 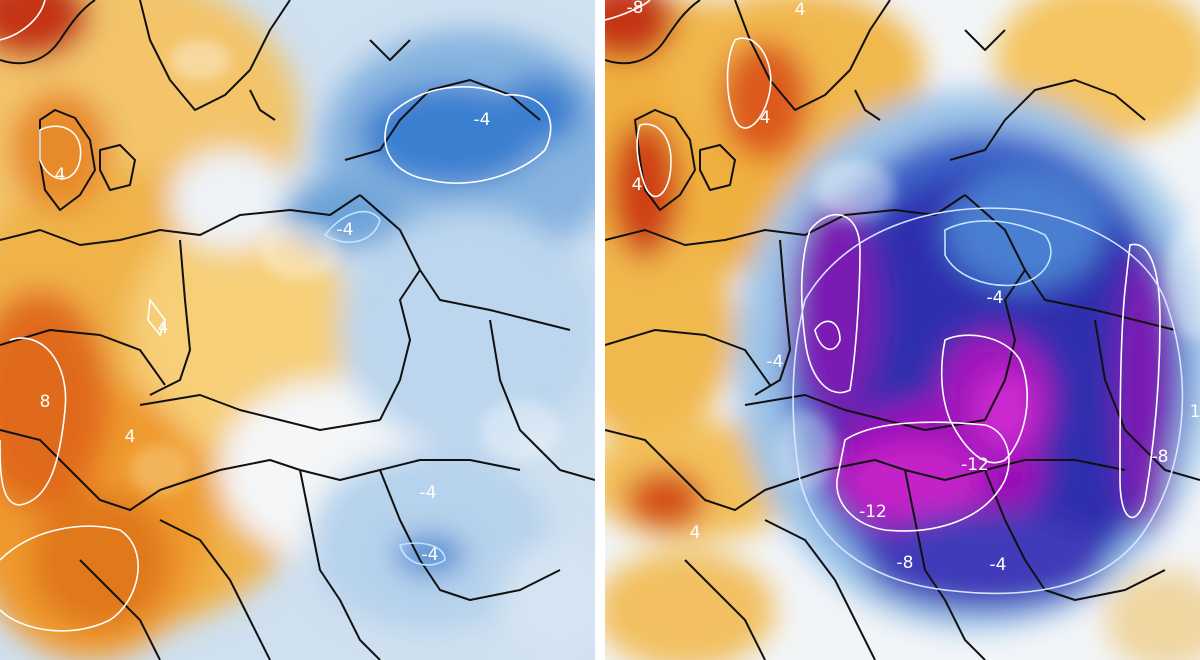 I want to click on right-contour-label: 1, so click(x=1195, y=412).